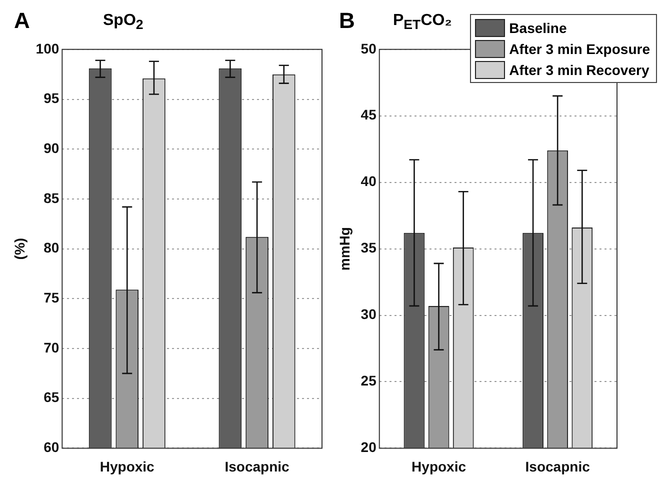 This screenshot has width=665, height=487. What do you see at coordinates (368, 181) in the screenshot?
I see `y-tick-label: 40` at bounding box center [368, 181].